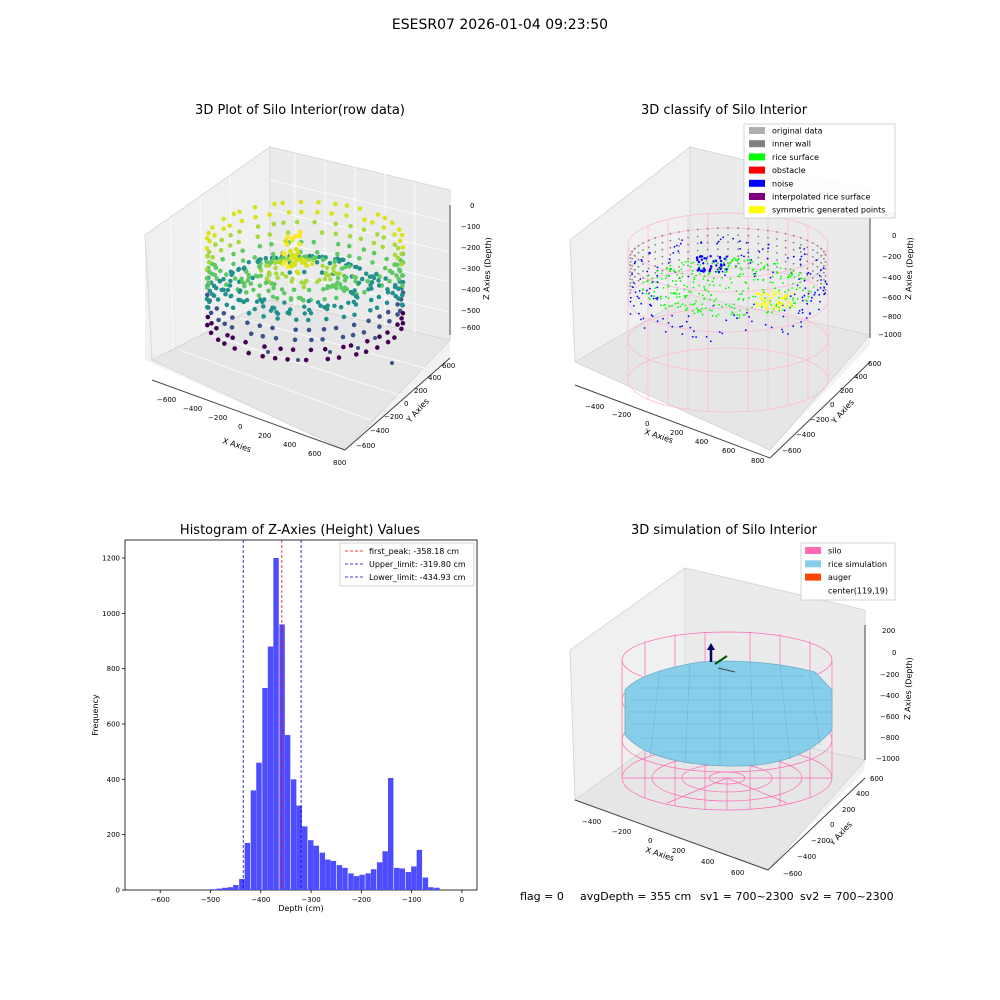 The width and height of the screenshot is (1000, 1000). I want to click on plot1-x-tick-2: −200, so click(217, 418).